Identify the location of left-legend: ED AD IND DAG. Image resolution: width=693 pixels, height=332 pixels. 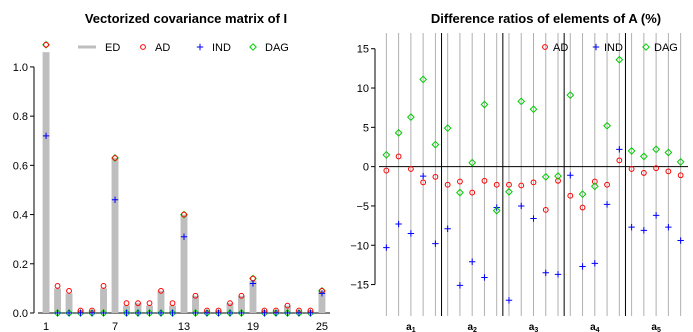
(183, 48).